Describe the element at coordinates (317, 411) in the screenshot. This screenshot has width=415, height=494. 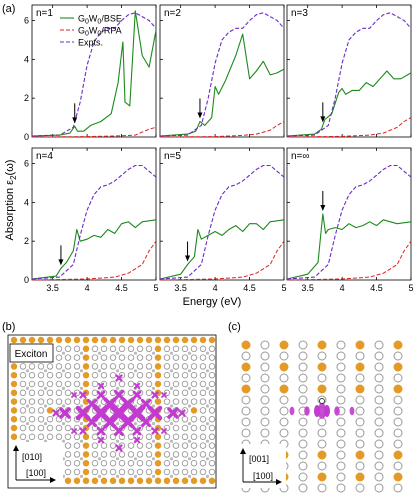
I see `exciton-lobe` at that location.